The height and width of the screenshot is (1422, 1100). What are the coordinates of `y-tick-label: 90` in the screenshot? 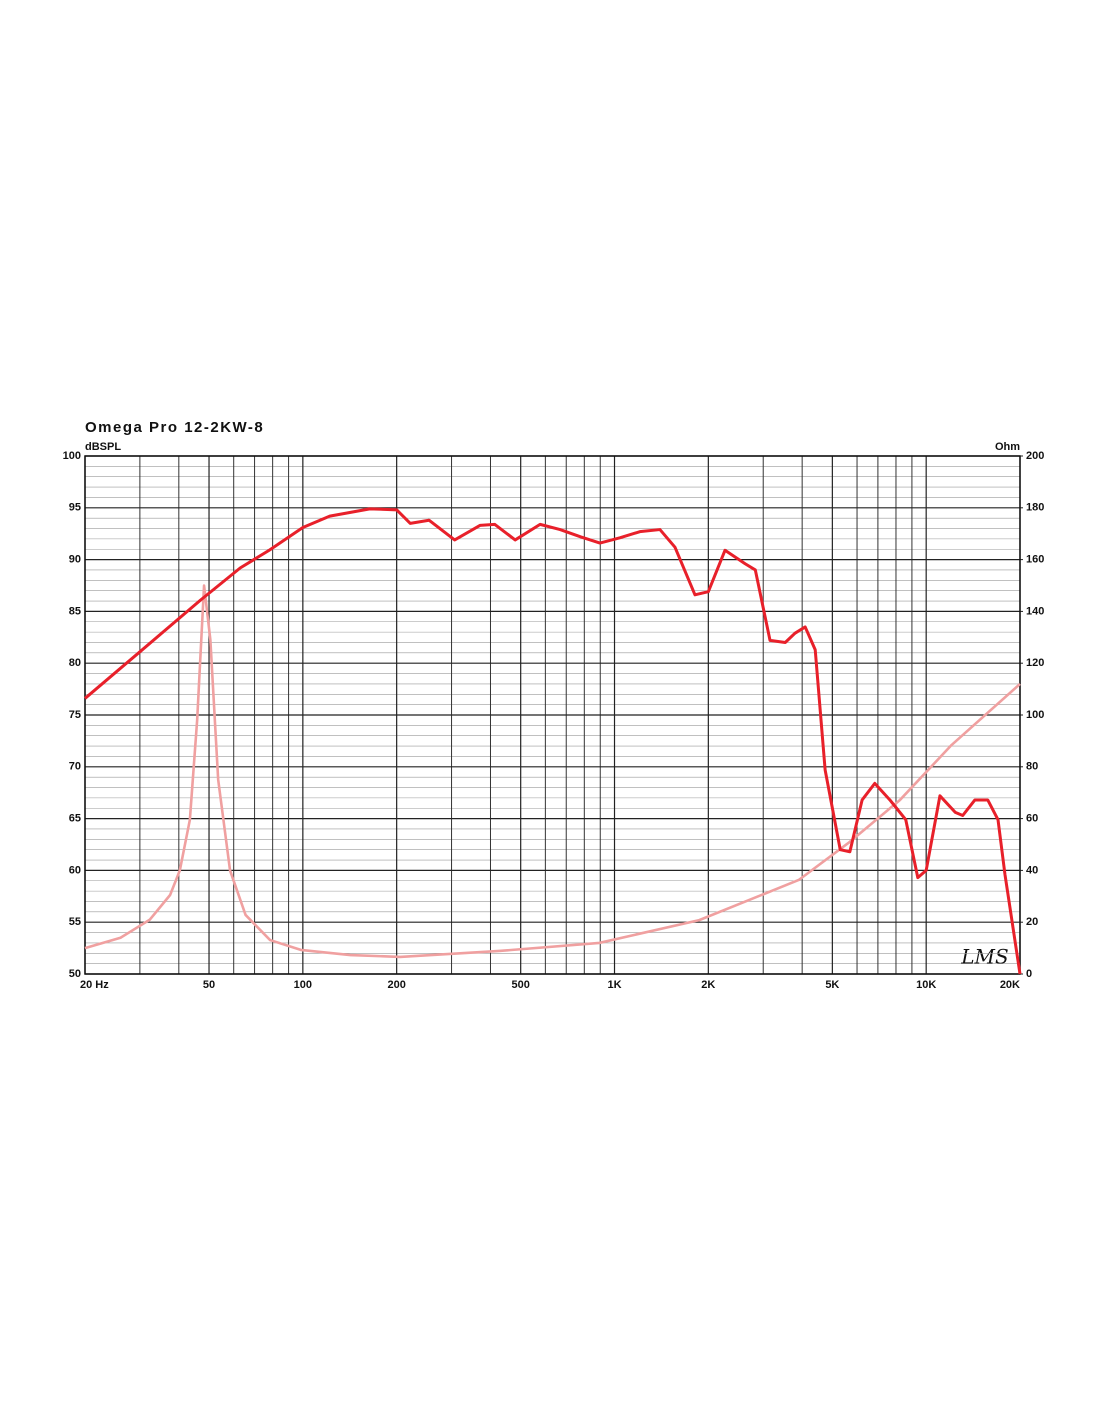 It's located at (75, 560).